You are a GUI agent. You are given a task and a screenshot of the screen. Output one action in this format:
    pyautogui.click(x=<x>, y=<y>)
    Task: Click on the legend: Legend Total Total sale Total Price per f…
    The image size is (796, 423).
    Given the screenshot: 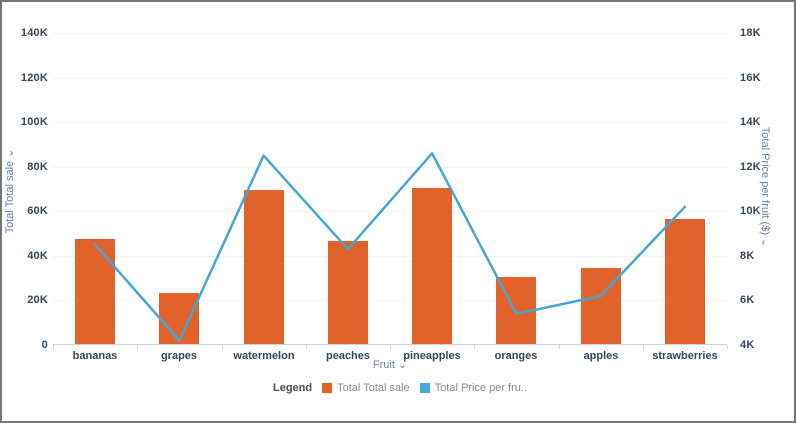 What is the action you would take?
    pyautogui.click(x=398, y=388)
    